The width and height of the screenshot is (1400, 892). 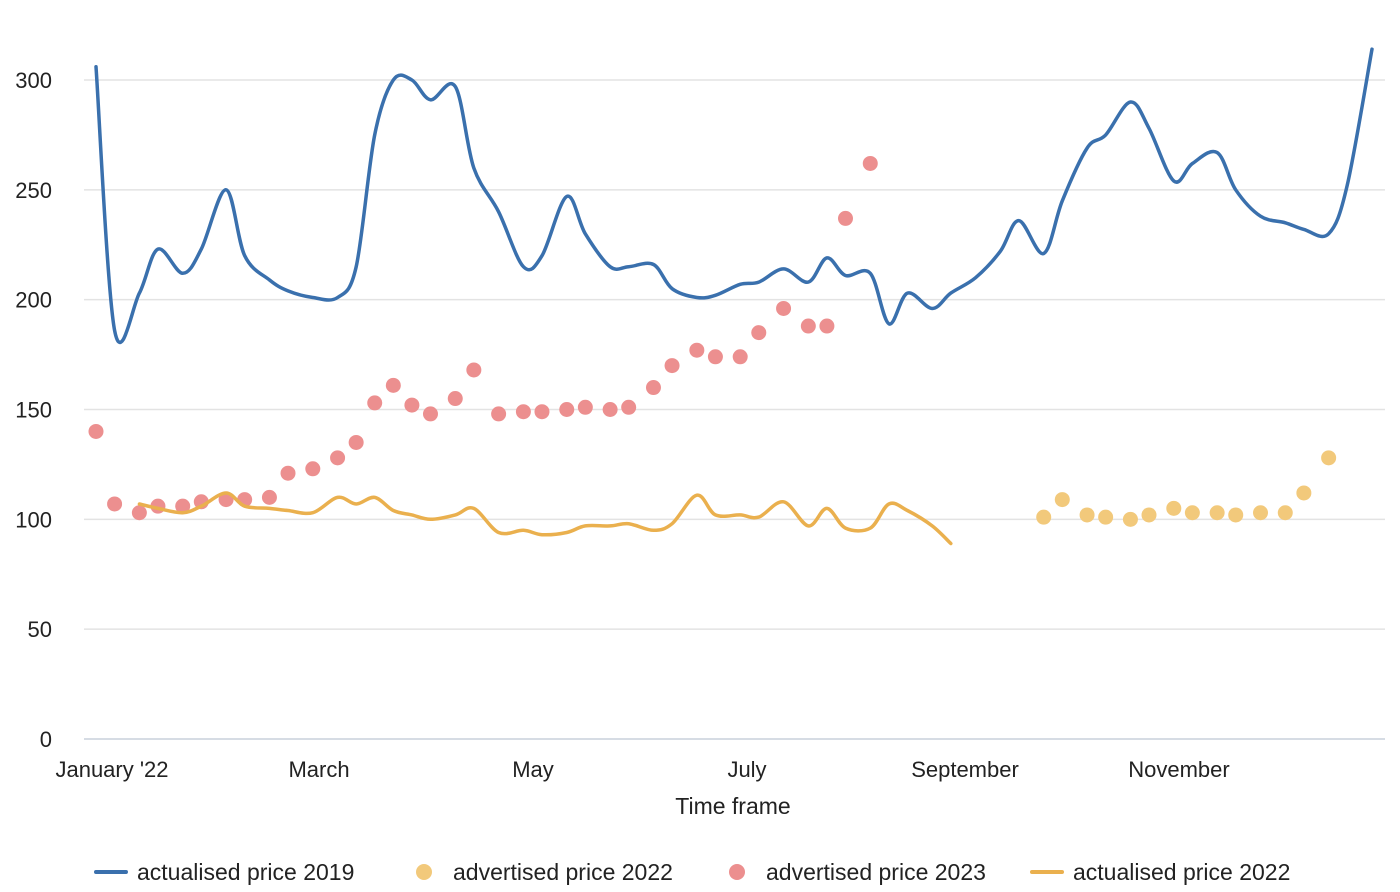 I want to click on legend-label: advertised price 2022, so click(x=563, y=872).